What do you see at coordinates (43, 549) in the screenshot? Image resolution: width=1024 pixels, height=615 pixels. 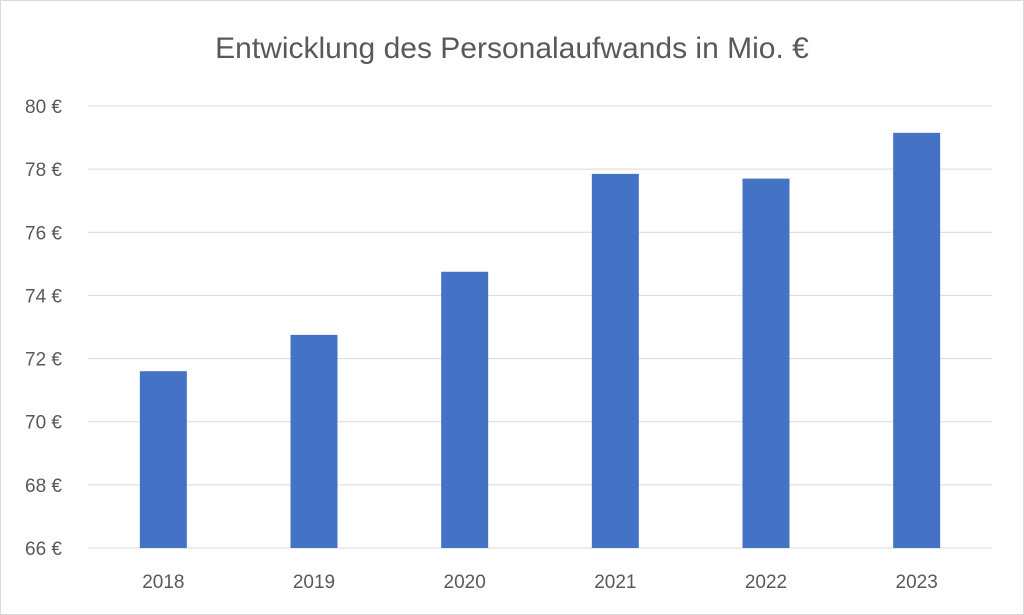 I see `y-tick-label: 66 €` at bounding box center [43, 549].